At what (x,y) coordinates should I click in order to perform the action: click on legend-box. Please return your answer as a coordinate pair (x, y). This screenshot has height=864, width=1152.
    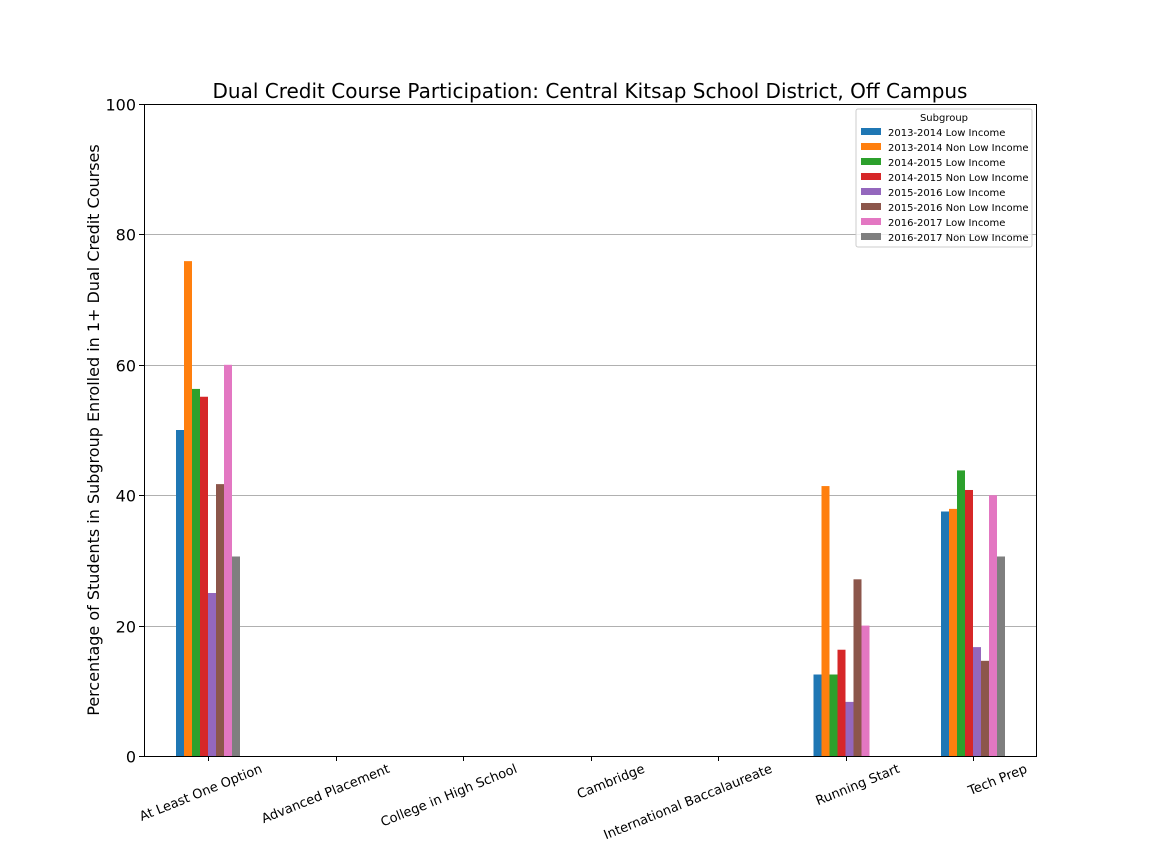
    Looking at the image, I should click on (944, 178).